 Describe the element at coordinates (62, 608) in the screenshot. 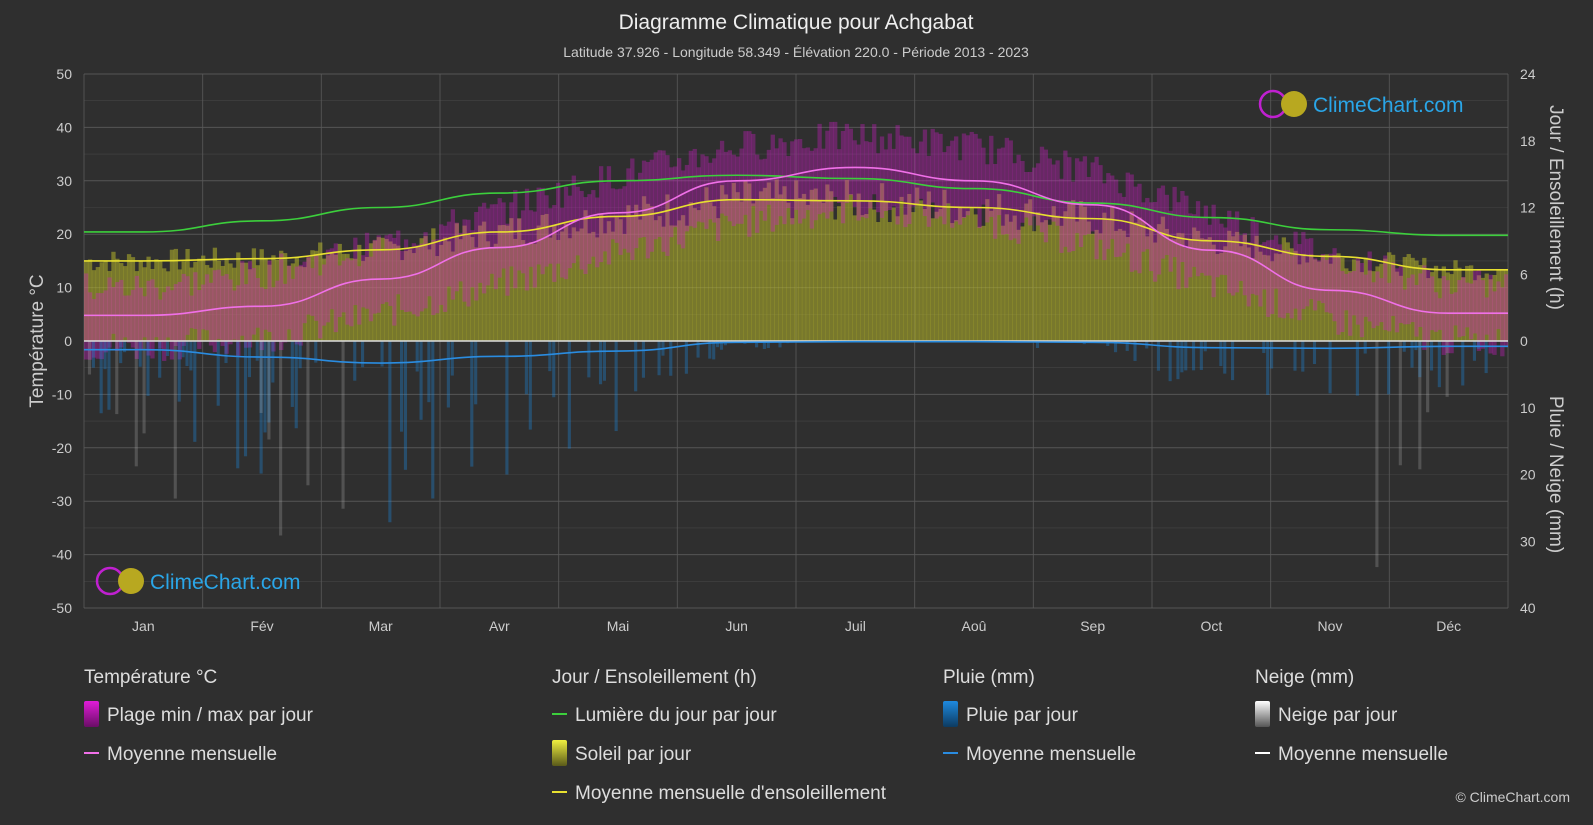

I see `left-tick-label: -50` at that location.